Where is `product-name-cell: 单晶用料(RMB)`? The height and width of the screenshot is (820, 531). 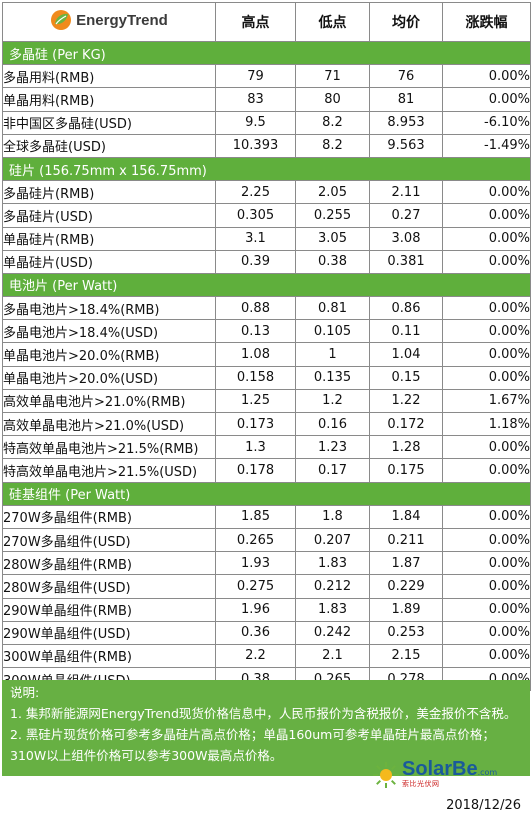 product-name-cell: 单晶用料(RMB) is located at coordinates (109, 99).